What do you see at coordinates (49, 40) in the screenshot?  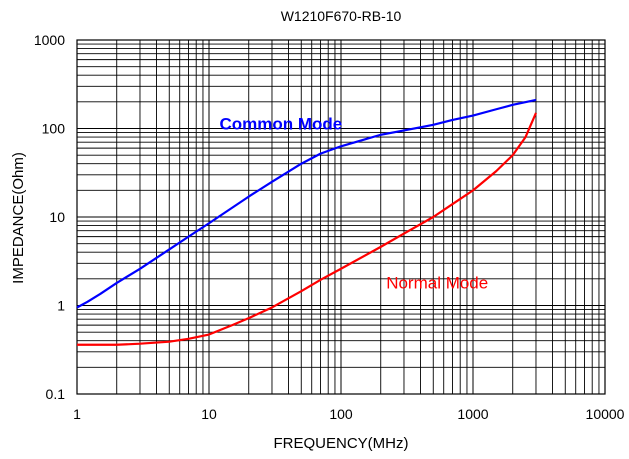 I see `y-tick-label: 1000` at bounding box center [49, 40].